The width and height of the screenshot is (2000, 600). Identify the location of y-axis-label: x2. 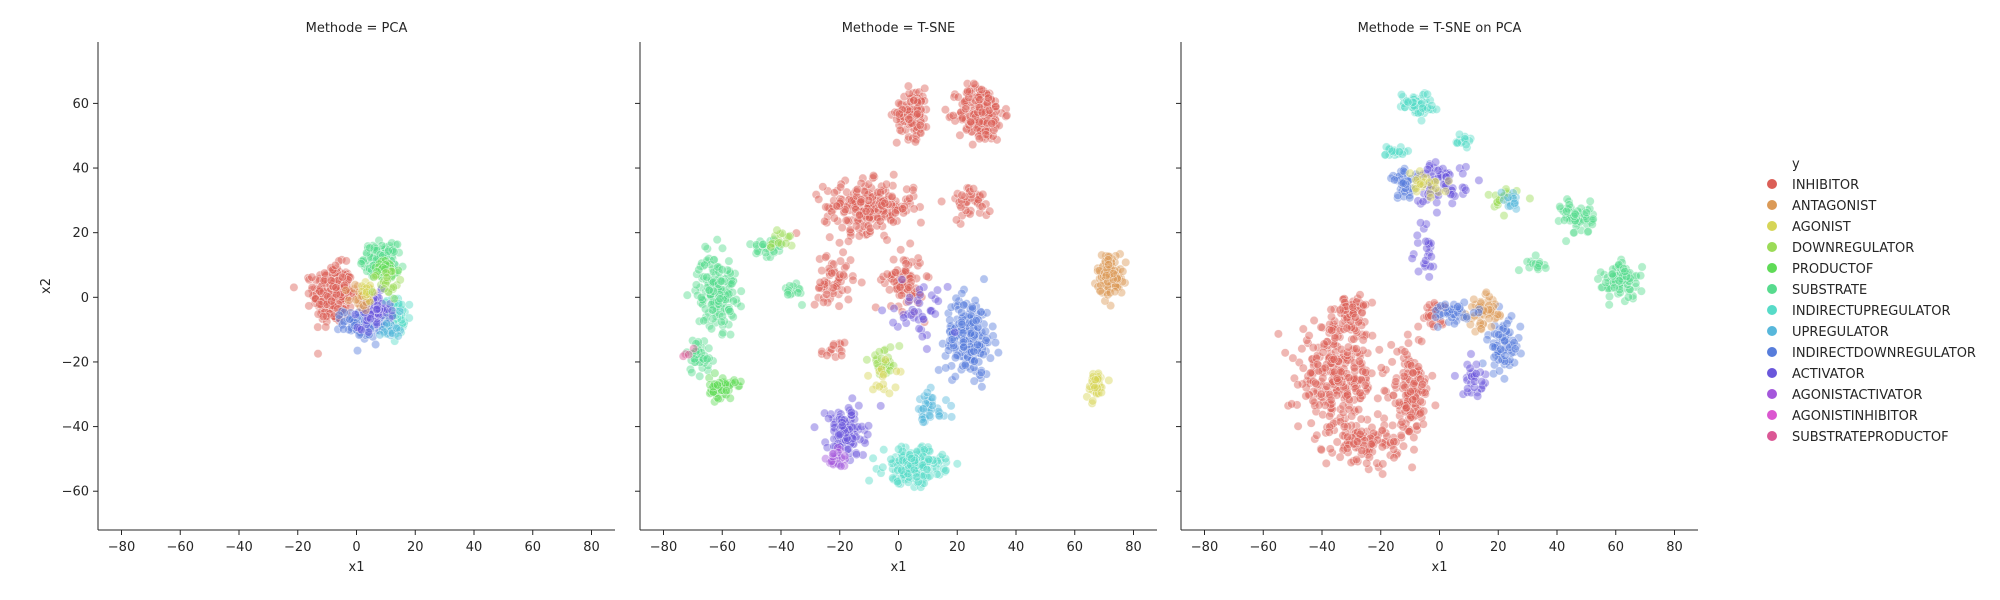
(46, 286).